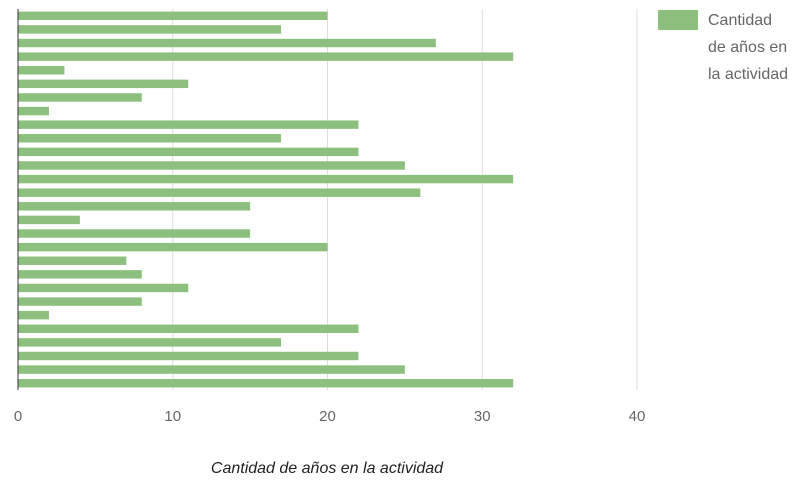  What do you see at coordinates (482, 416) in the screenshot?
I see `x-tick-label: 30` at bounding box center [482, 416].